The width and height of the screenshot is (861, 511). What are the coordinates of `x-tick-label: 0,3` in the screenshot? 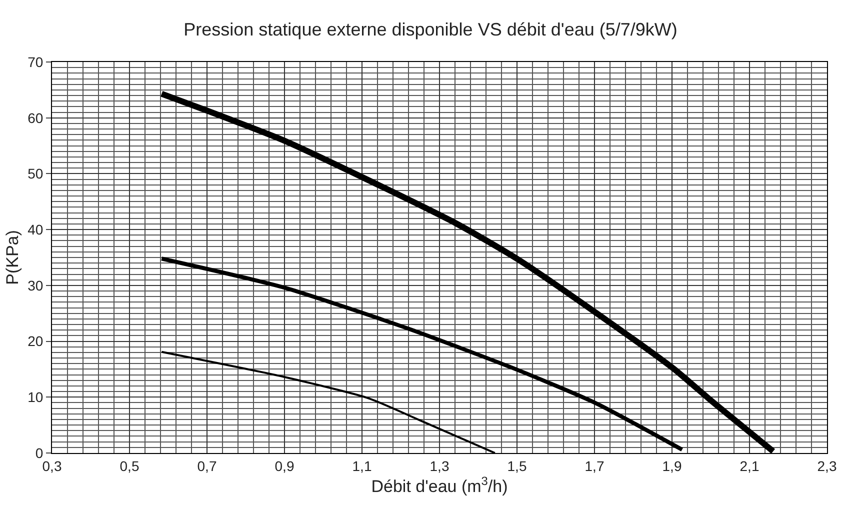 It's located at (52, 466).